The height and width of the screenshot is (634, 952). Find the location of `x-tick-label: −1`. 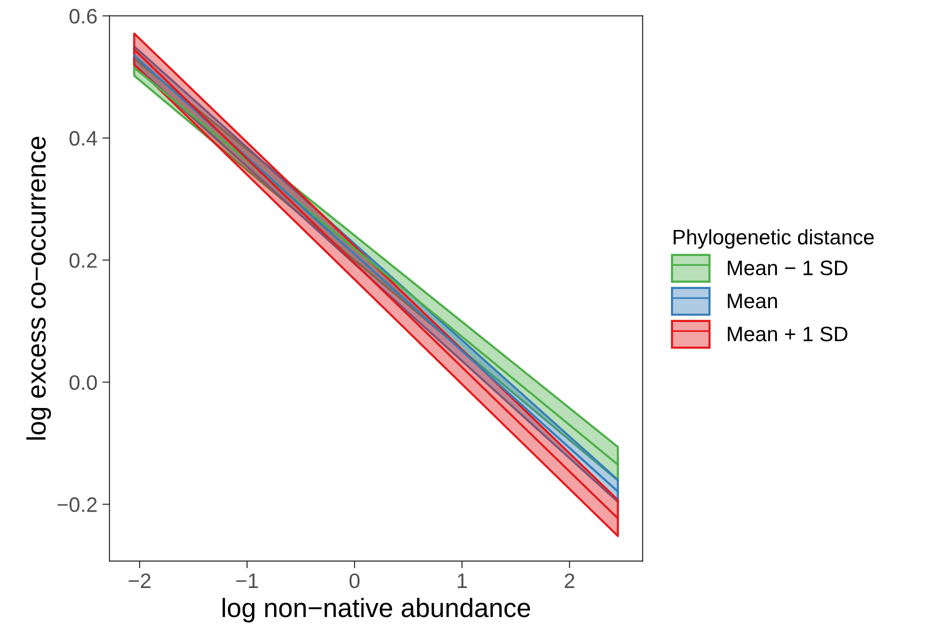

x-tick-label: −1 is located at coordinates (247, 581).